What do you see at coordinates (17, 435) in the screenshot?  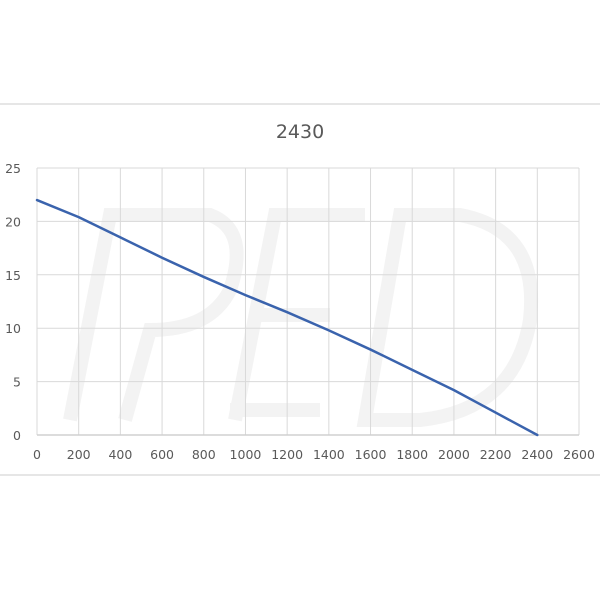 I see `y-tick-label: 0` at bounding box center [17, 435].